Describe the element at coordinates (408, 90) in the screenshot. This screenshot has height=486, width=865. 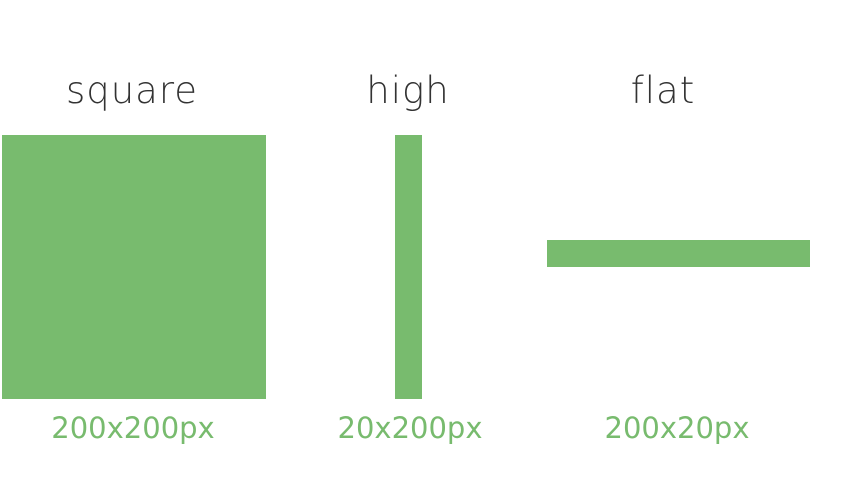
I see `high-title: high` at that location.